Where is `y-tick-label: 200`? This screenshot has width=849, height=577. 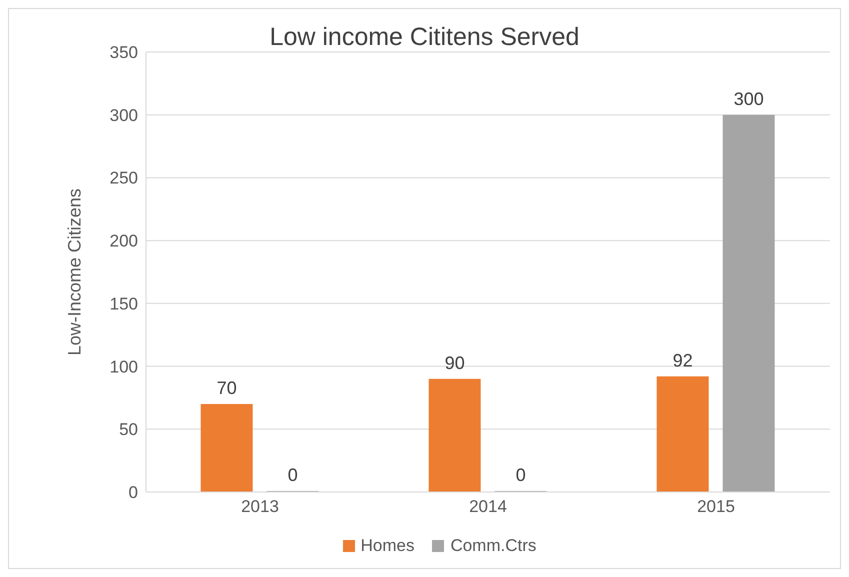
y-tick-label: 200 is located at coordinates (124, 241).